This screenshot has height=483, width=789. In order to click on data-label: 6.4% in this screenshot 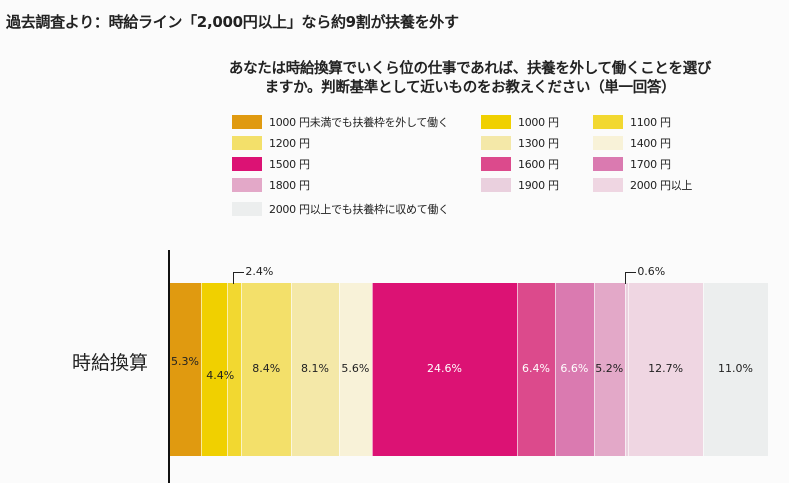, I will do `click(536, 368)`.